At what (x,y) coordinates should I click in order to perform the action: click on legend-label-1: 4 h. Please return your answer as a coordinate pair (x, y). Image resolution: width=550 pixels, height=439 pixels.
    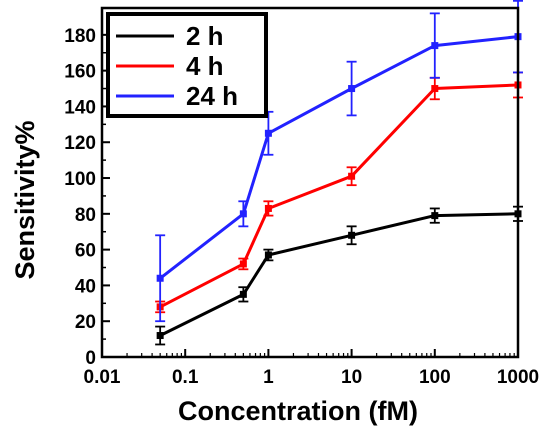
    Looking at the image, I should click on (205, 66).